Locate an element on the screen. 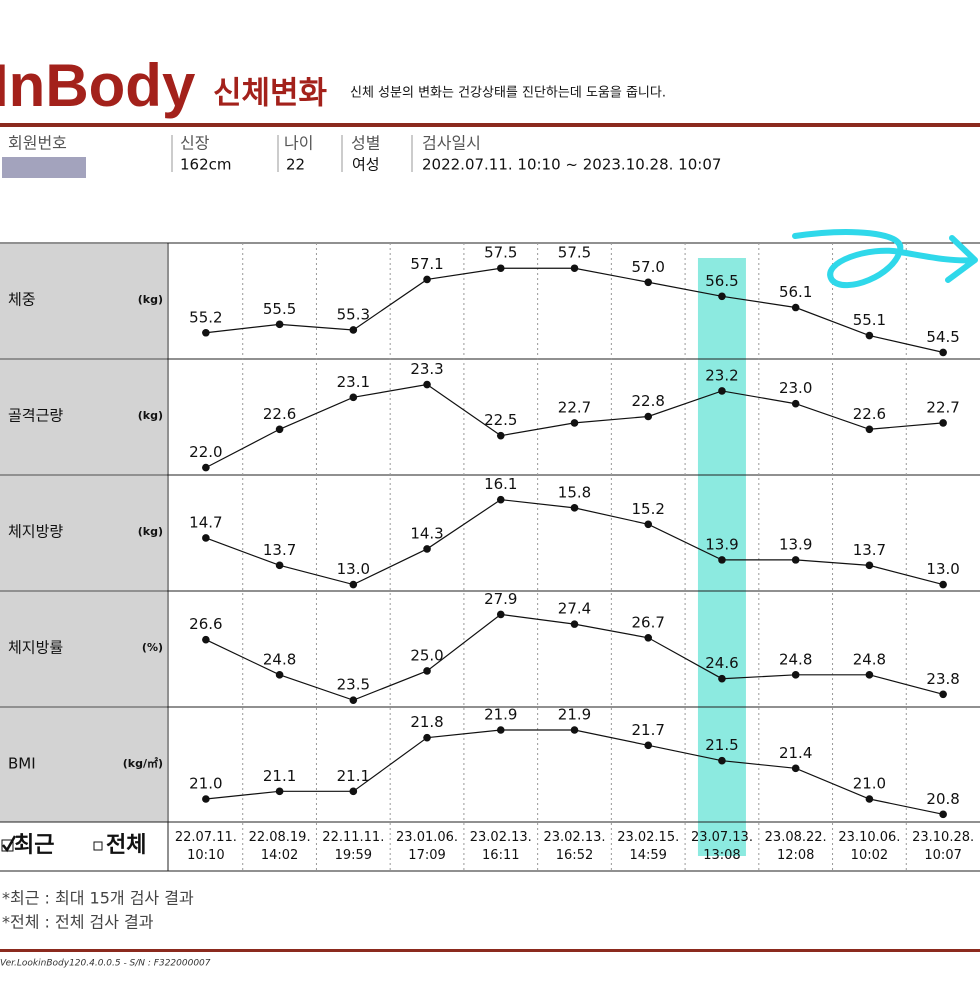 The image size is (980, 1000). data-label: 20.8 is located at coordinates (942, 799).